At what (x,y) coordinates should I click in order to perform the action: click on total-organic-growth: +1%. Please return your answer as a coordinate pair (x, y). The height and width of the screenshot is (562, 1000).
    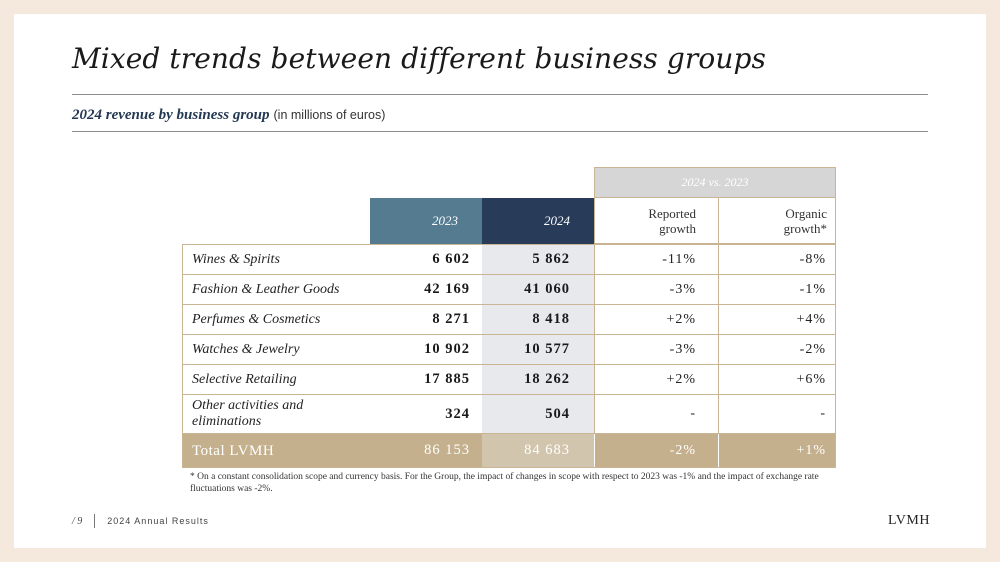
    Looking at the image, I should click on (776, 450).